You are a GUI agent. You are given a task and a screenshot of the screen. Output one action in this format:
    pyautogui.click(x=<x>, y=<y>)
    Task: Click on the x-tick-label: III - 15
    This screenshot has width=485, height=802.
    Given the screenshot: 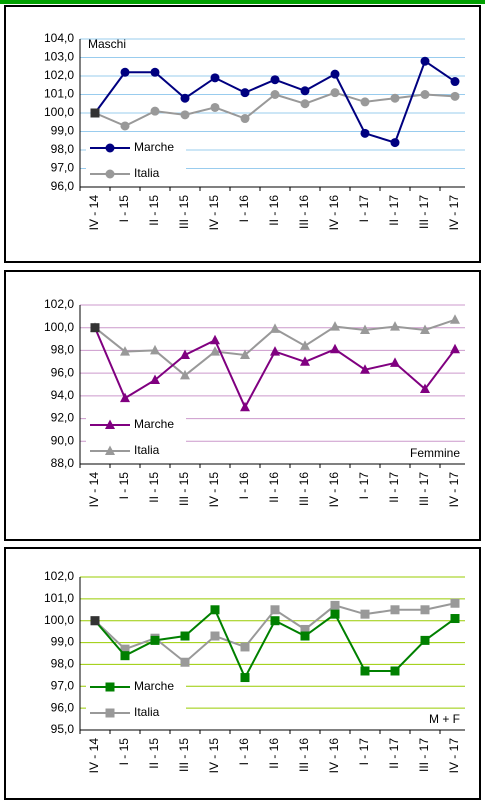 What is the action you would take?
    pyautogui.click(x=184, y=755)
    